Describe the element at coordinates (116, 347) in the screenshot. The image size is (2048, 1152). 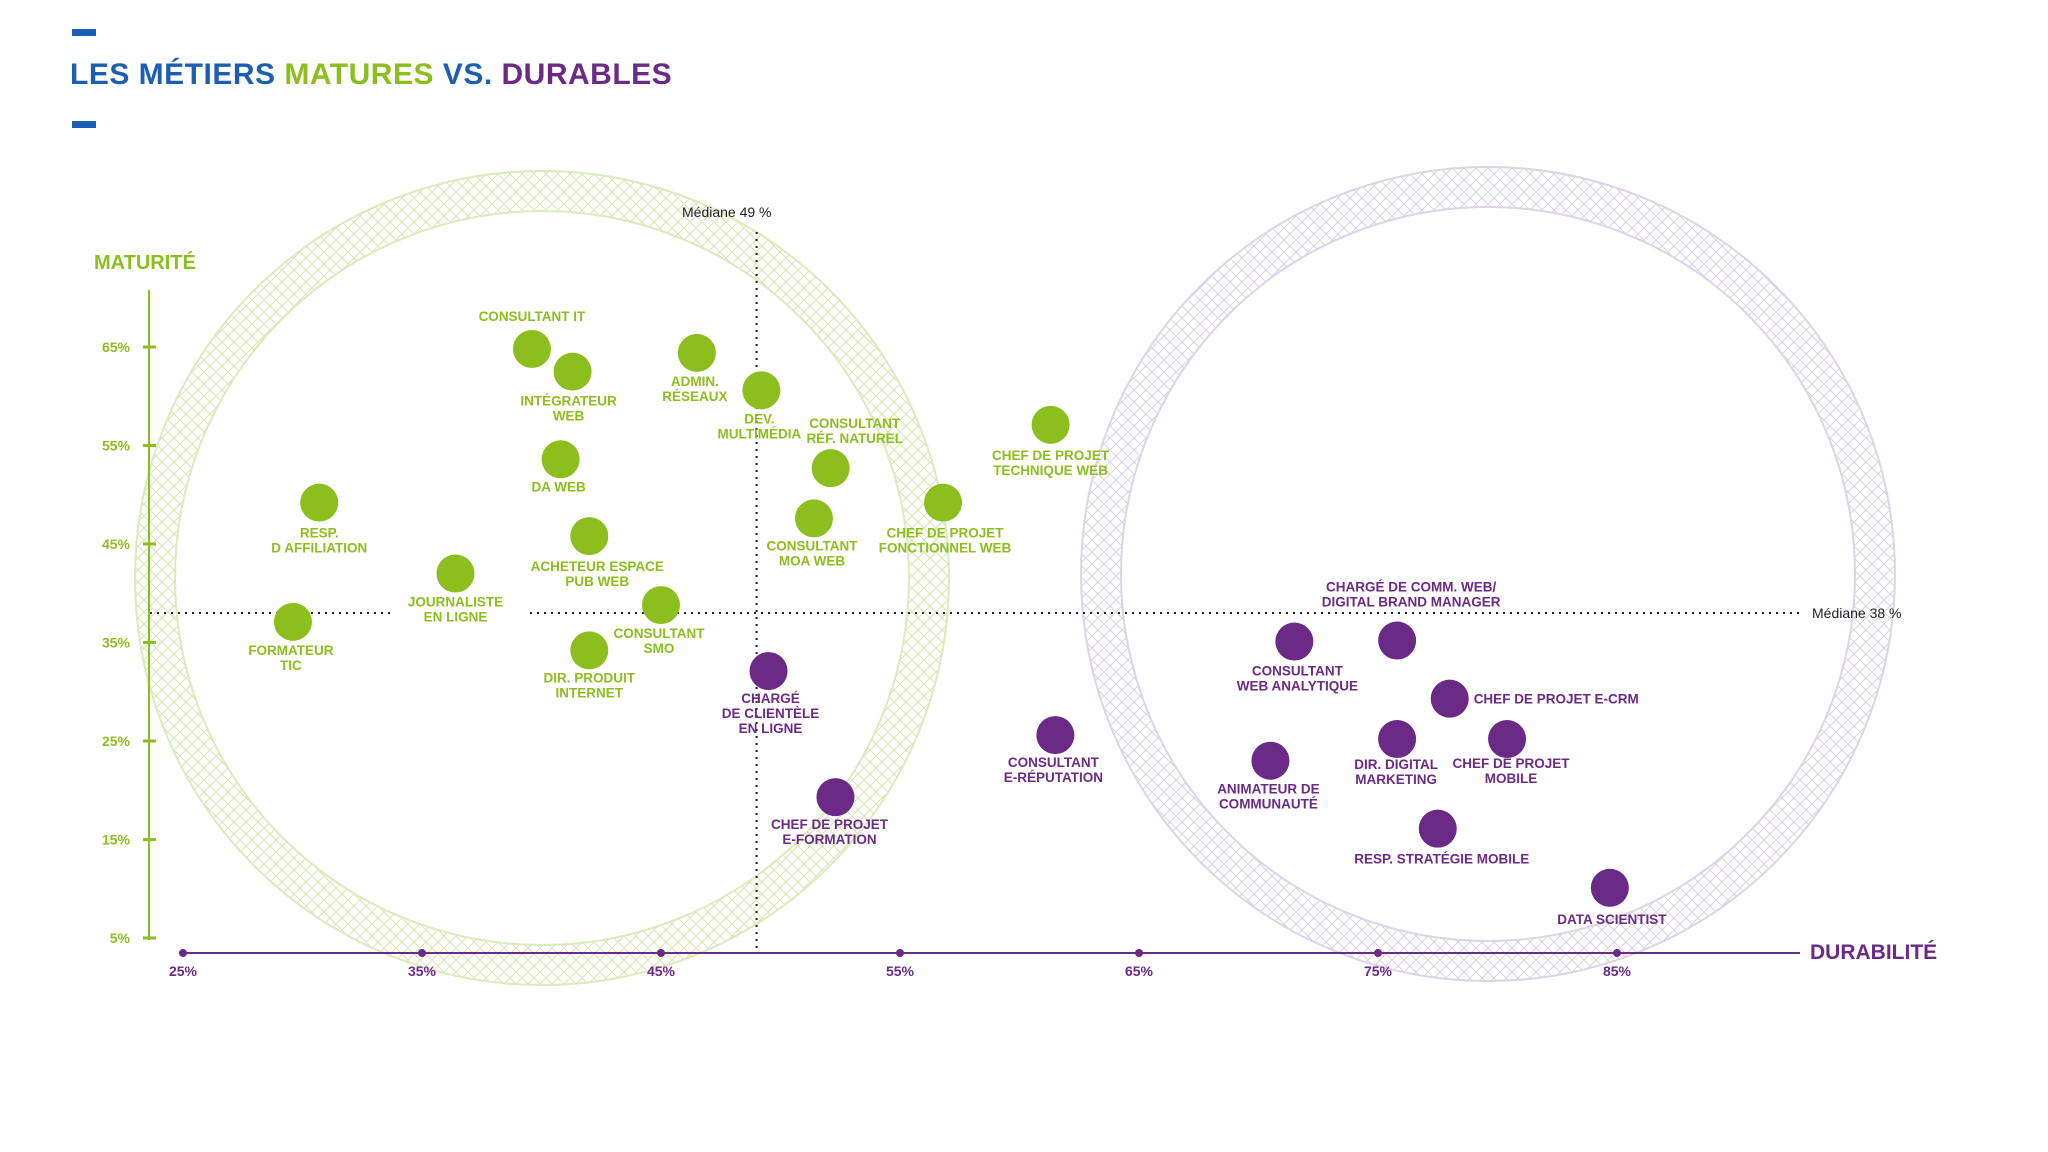
I see `y-tick-label: 65%` at that location.